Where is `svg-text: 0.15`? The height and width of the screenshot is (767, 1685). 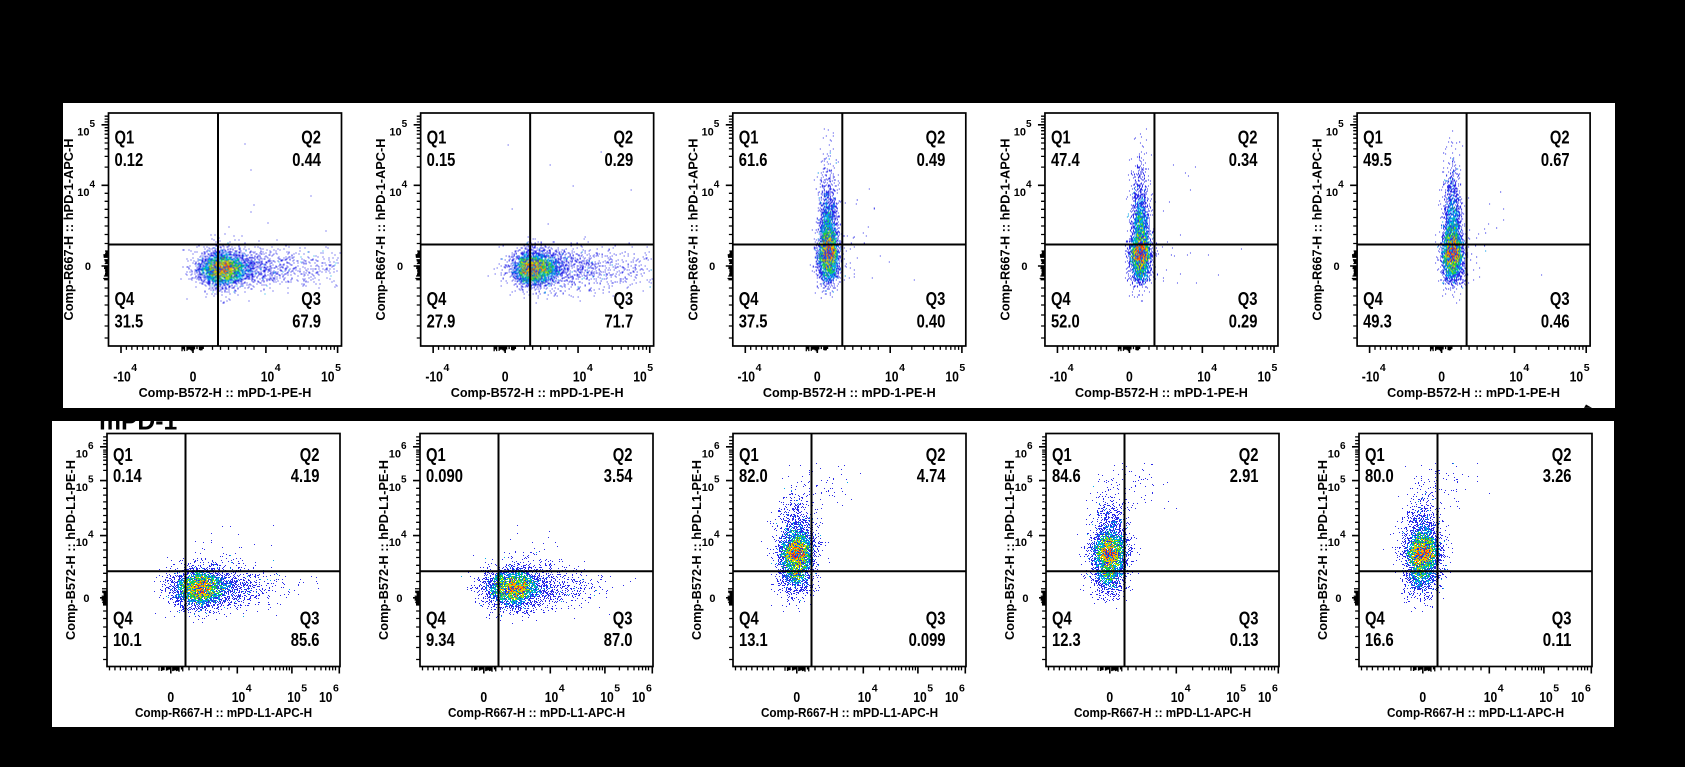 svg-text: 0.15 is located at coordinates (441, 160).